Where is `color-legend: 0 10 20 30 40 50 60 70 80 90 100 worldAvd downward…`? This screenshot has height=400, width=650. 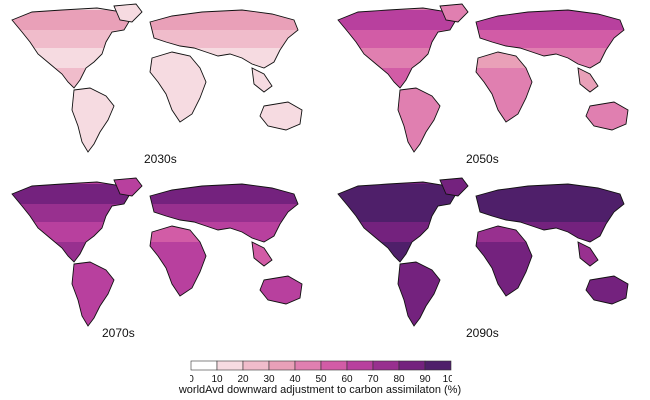
color-legend: 0 10 20 30 40 50 60 70 80 90 100 worldAvd downward… is located at coordinates (320, 380).